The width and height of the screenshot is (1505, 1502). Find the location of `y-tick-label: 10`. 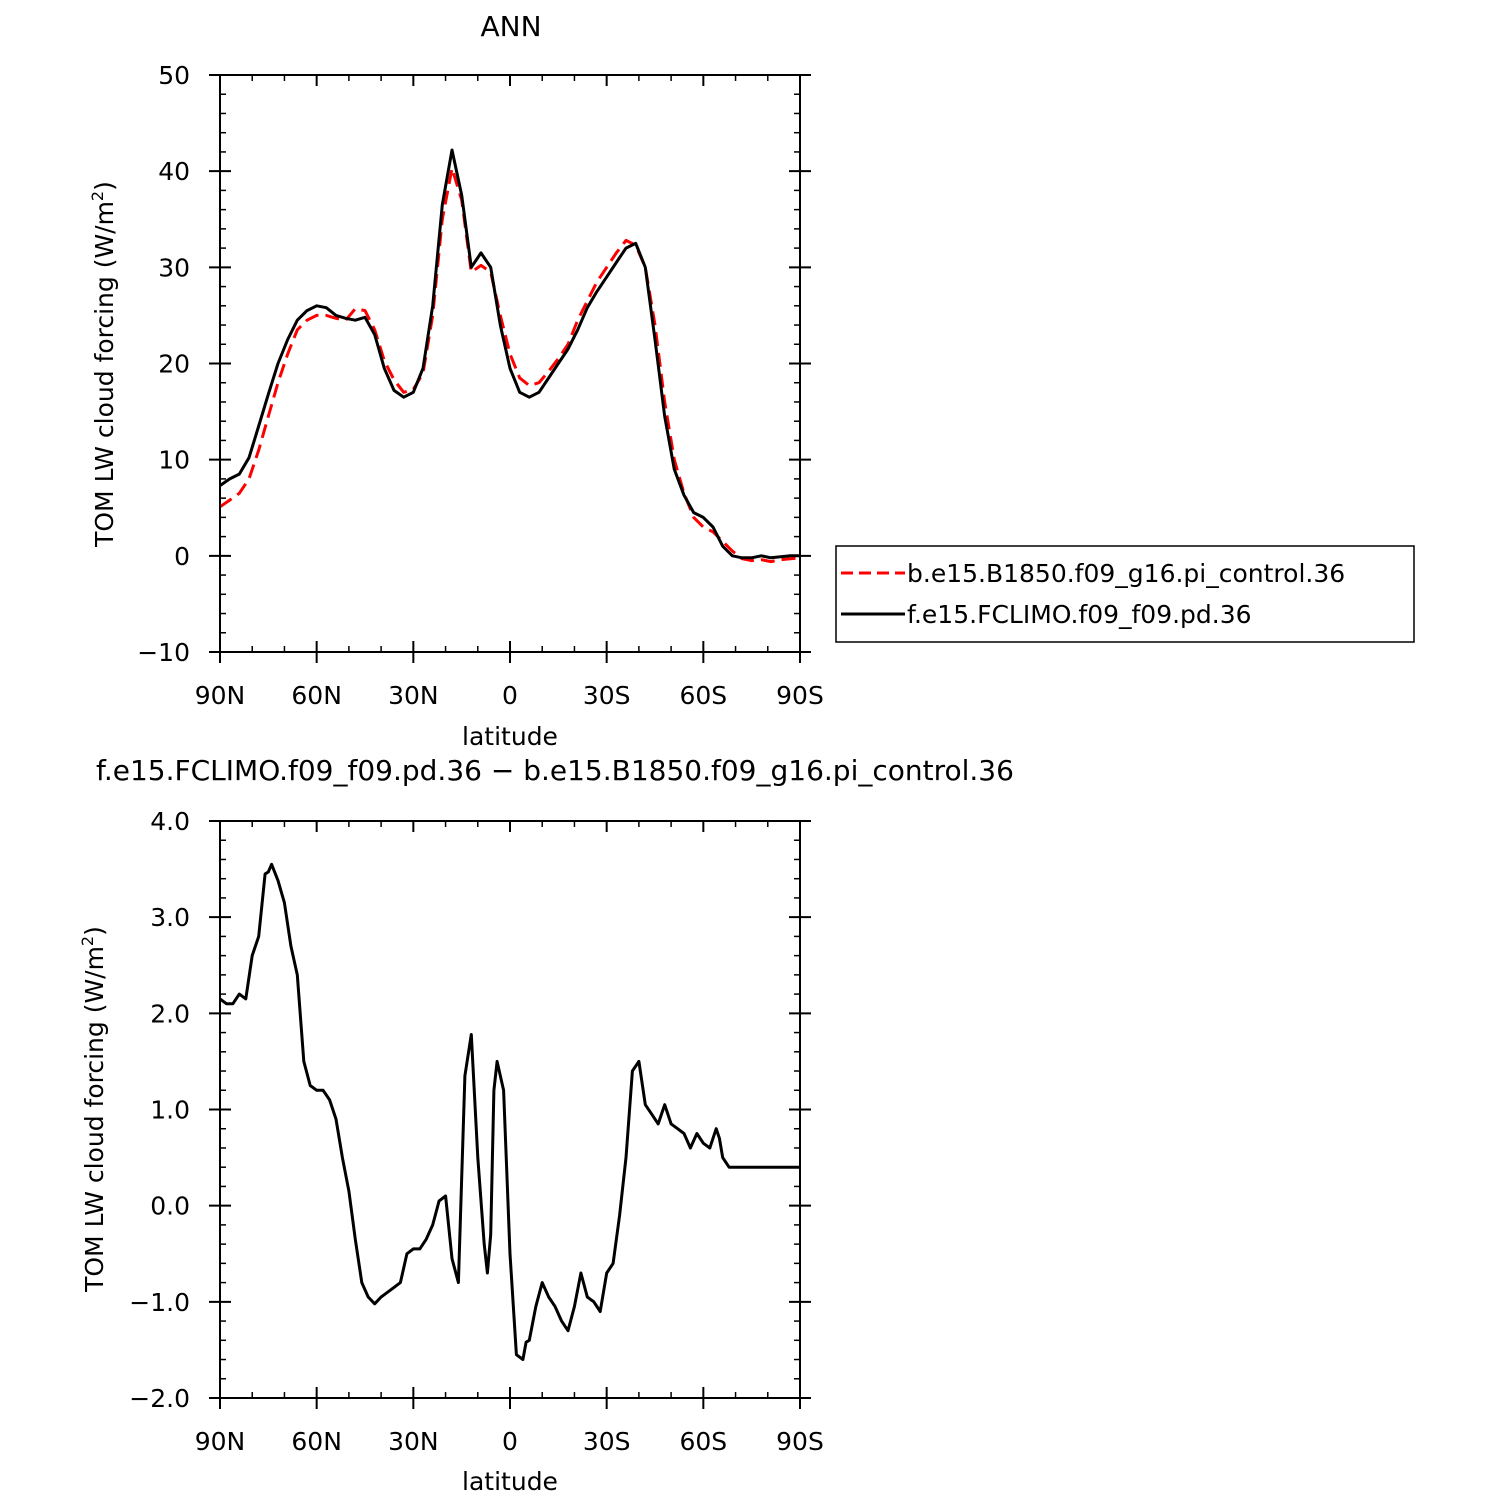

y-tick-label: 10 is located at coordinates (174, 460).